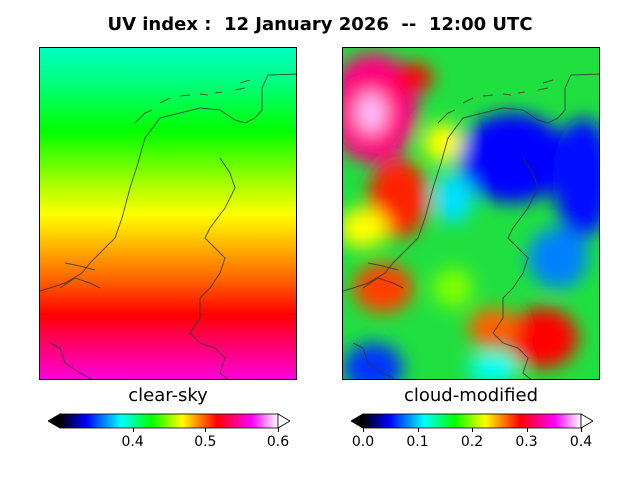  Describe the element at coordinates (472, 423) in the screenshot. I see `cloud-modified-colorbar` at that location.